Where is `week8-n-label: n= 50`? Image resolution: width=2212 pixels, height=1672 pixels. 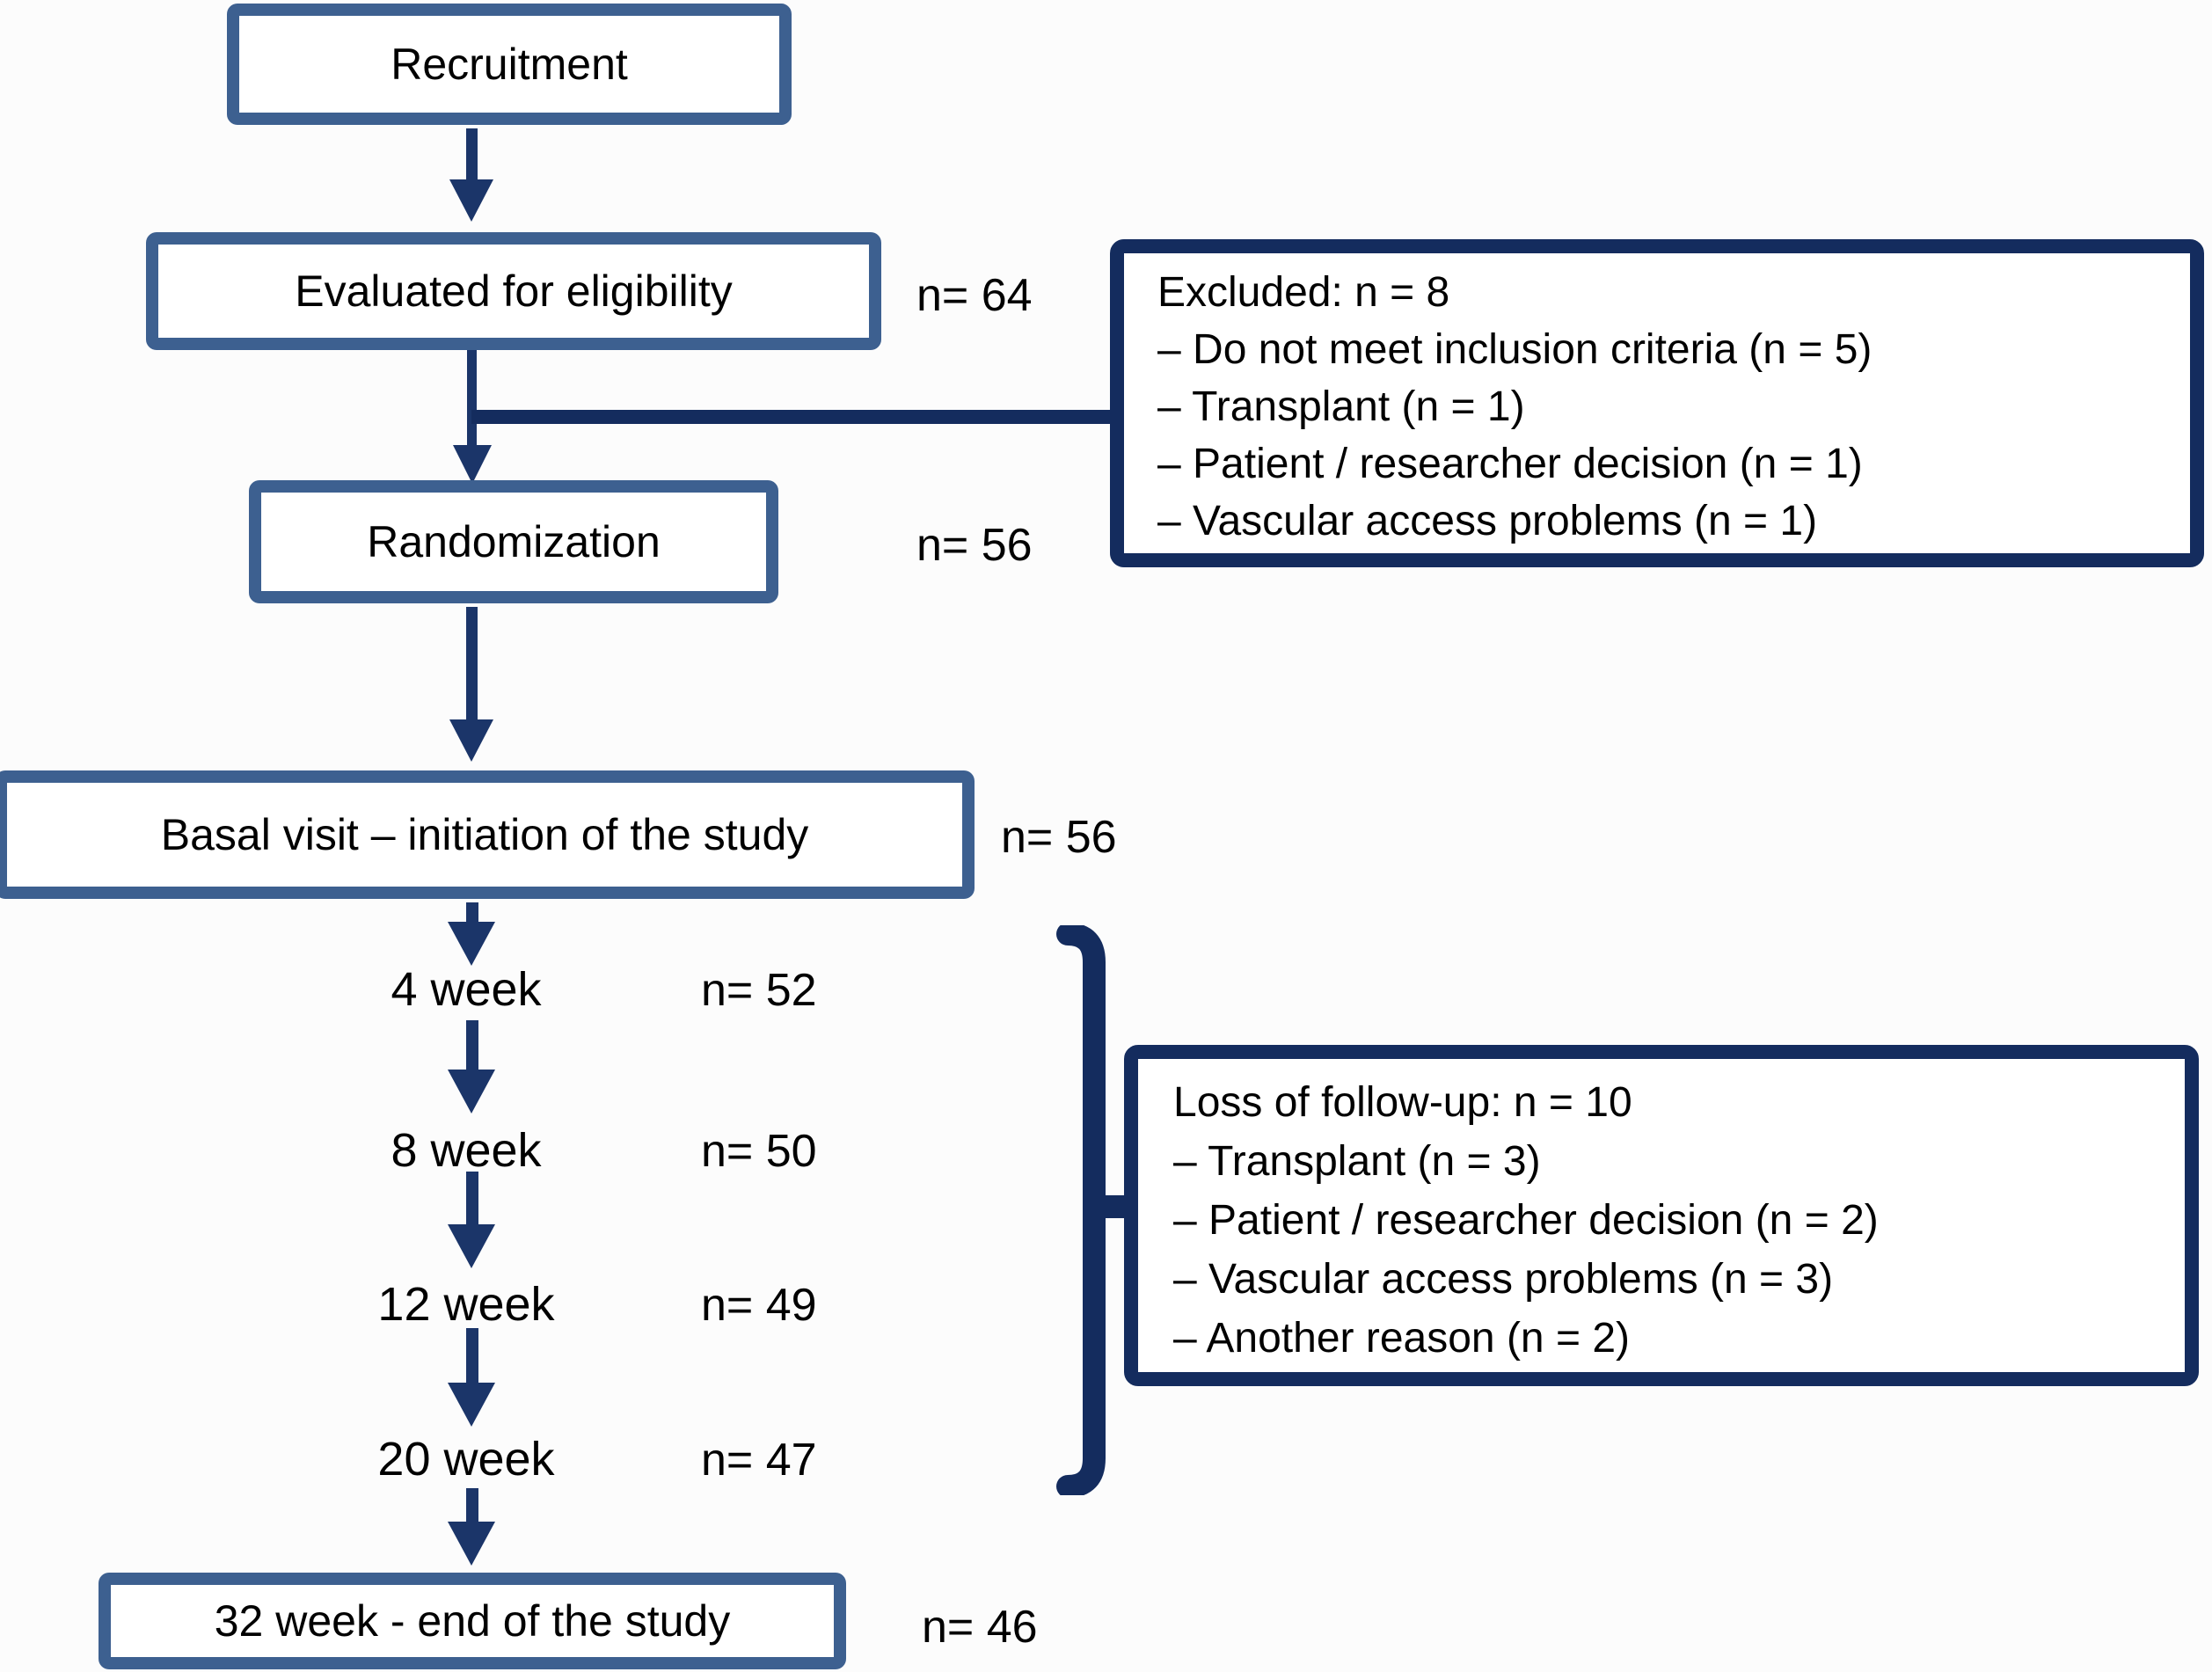
week8-n-label: n= 50 is located at coordinates (759, 1151).